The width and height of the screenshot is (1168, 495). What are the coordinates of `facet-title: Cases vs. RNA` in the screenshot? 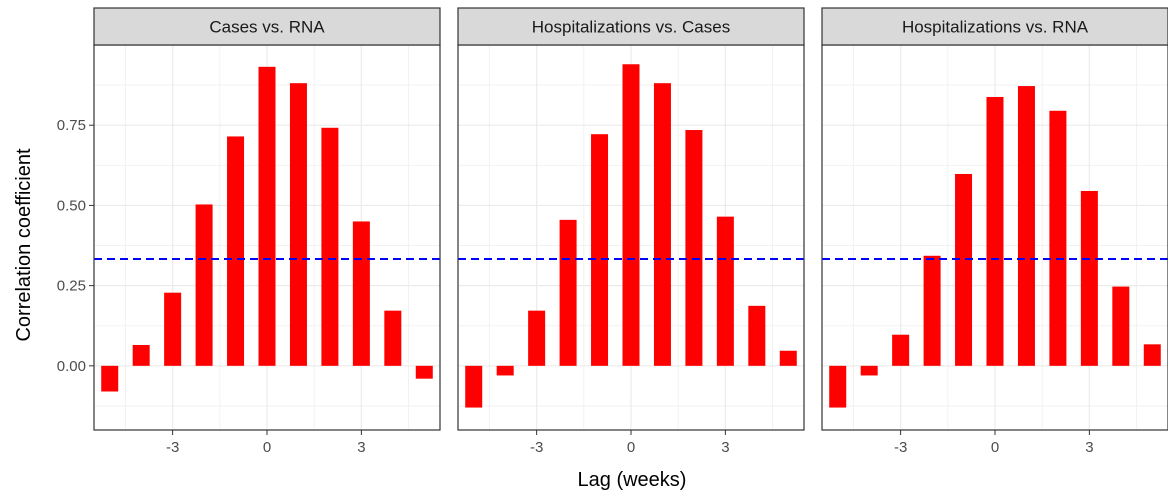 It's located at (267, 27).